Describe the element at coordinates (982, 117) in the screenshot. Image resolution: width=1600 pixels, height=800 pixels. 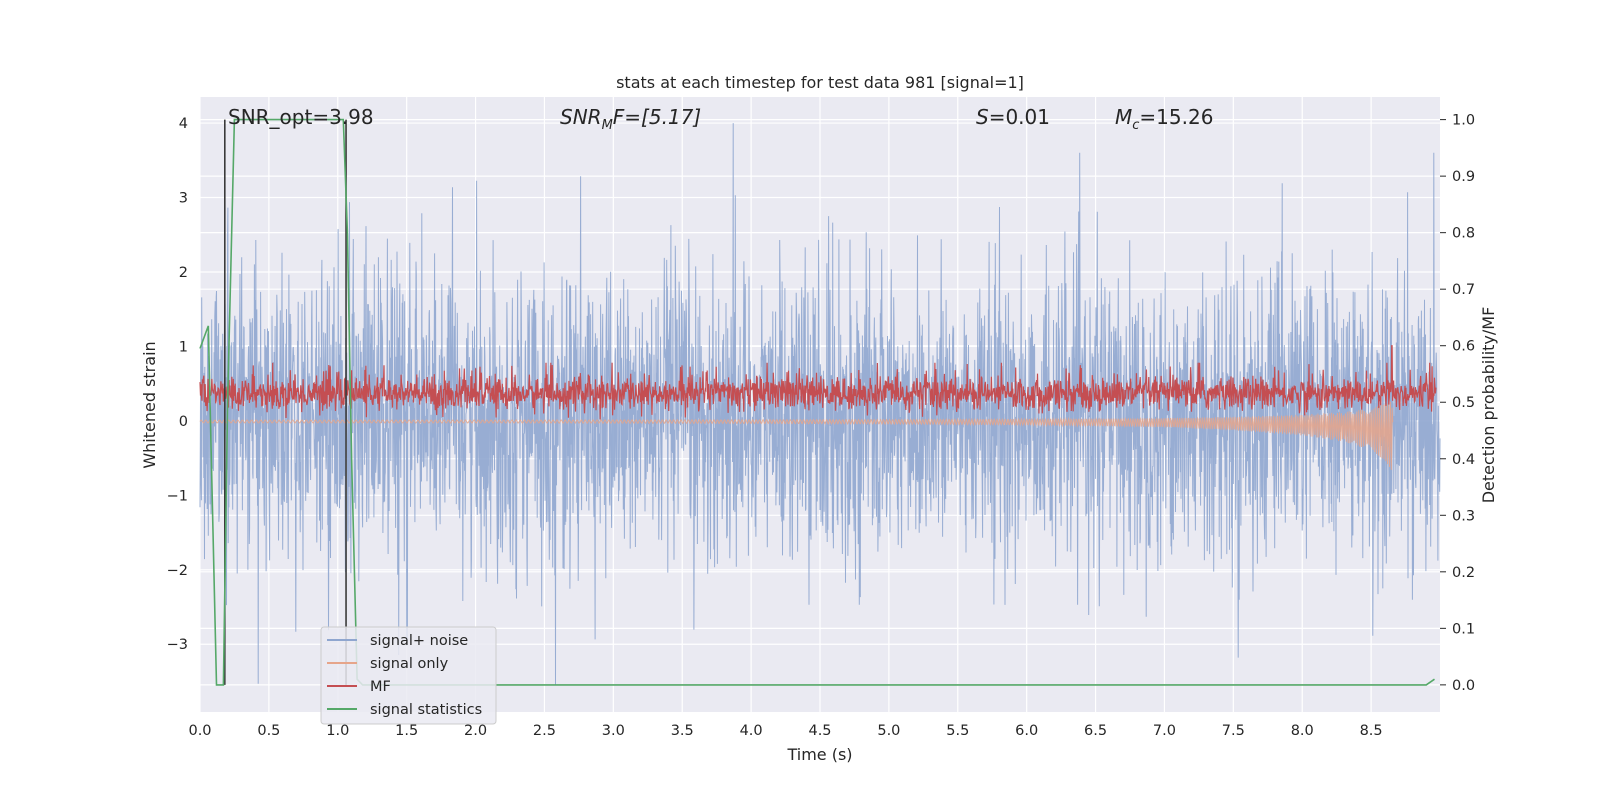
I see `annotation-s-symbol: S` at that location.